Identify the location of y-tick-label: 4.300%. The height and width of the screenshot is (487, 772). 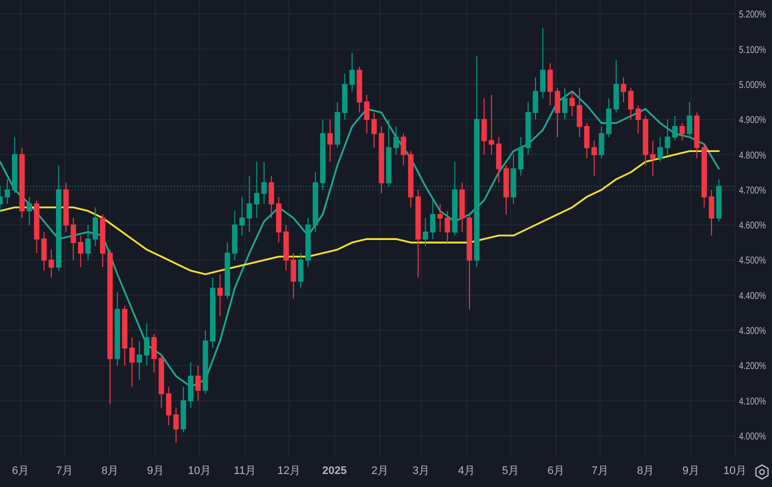
(755, 332).